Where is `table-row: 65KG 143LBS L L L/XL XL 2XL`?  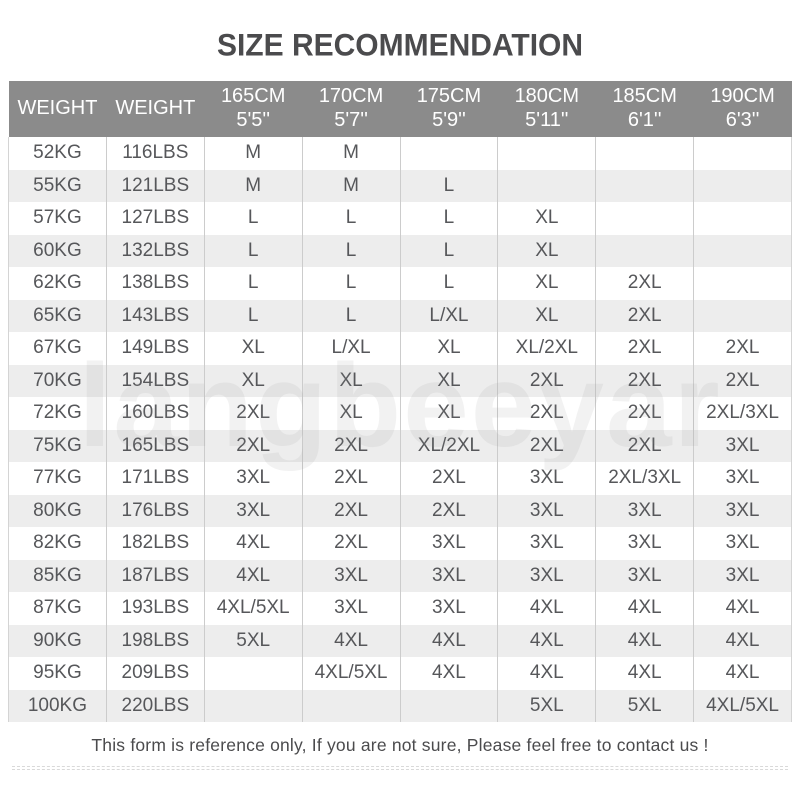
table-row: 65KG 143LBS L L L/XL XL 2XL is located at coordinates (400, 315).